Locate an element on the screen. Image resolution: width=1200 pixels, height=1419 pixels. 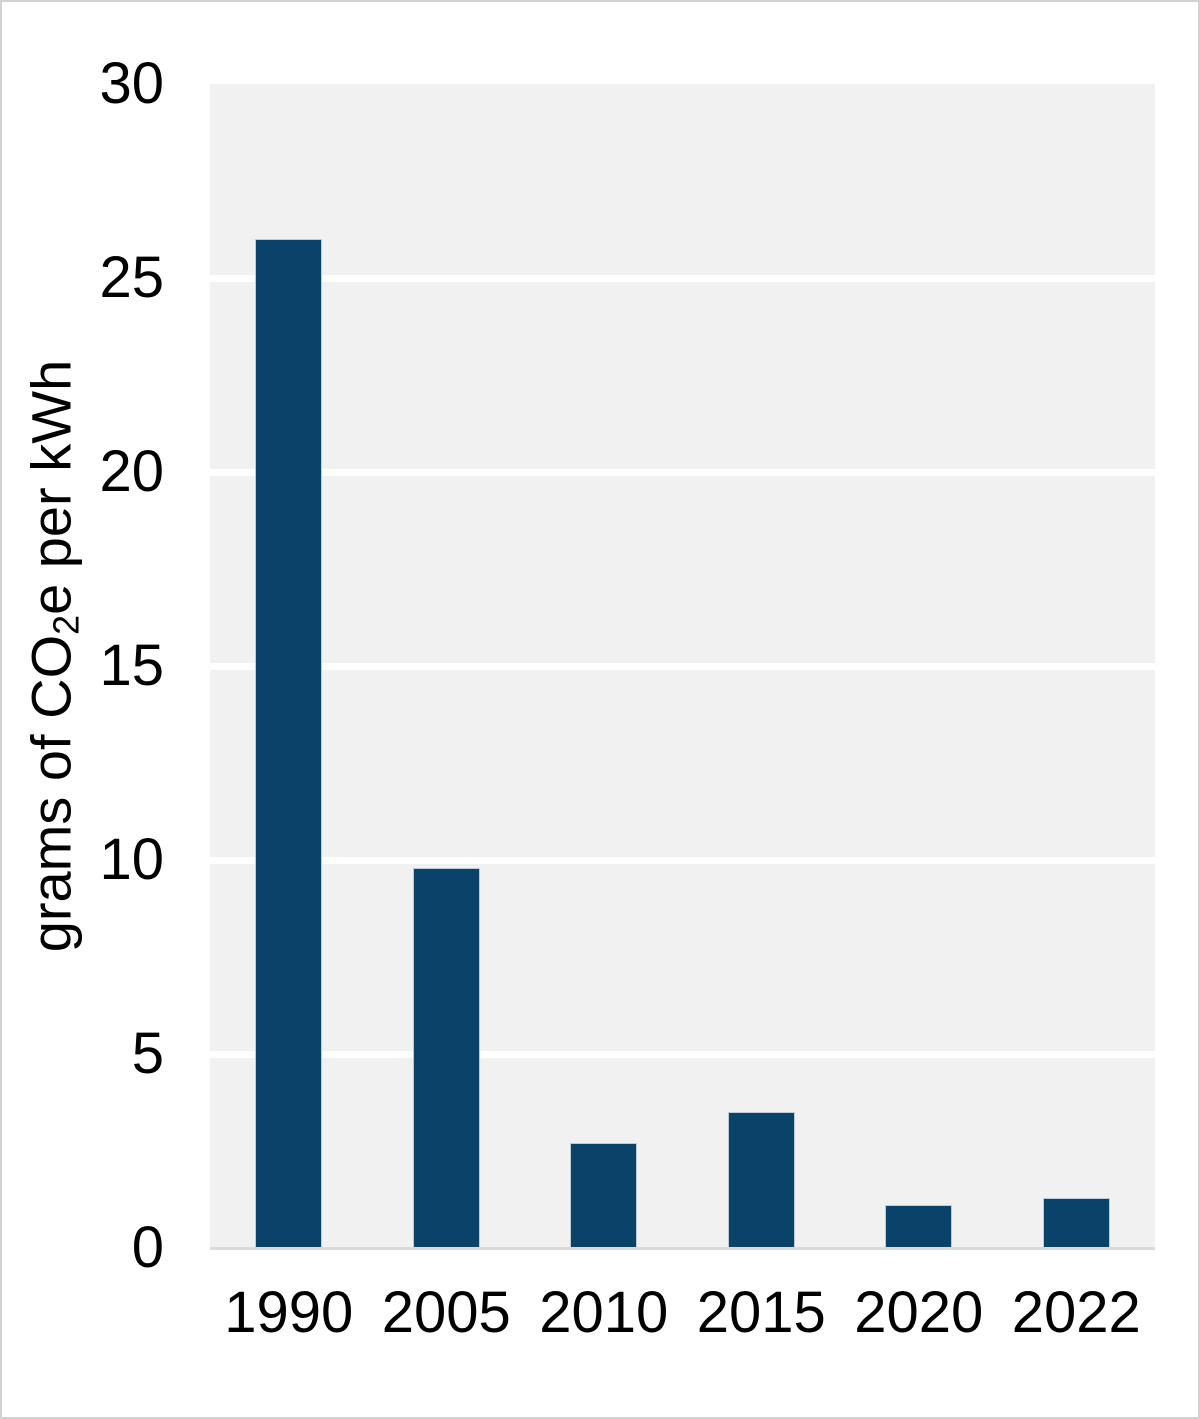
x-tick-label-2015: 2015 is located at coordinates (761, 1312).